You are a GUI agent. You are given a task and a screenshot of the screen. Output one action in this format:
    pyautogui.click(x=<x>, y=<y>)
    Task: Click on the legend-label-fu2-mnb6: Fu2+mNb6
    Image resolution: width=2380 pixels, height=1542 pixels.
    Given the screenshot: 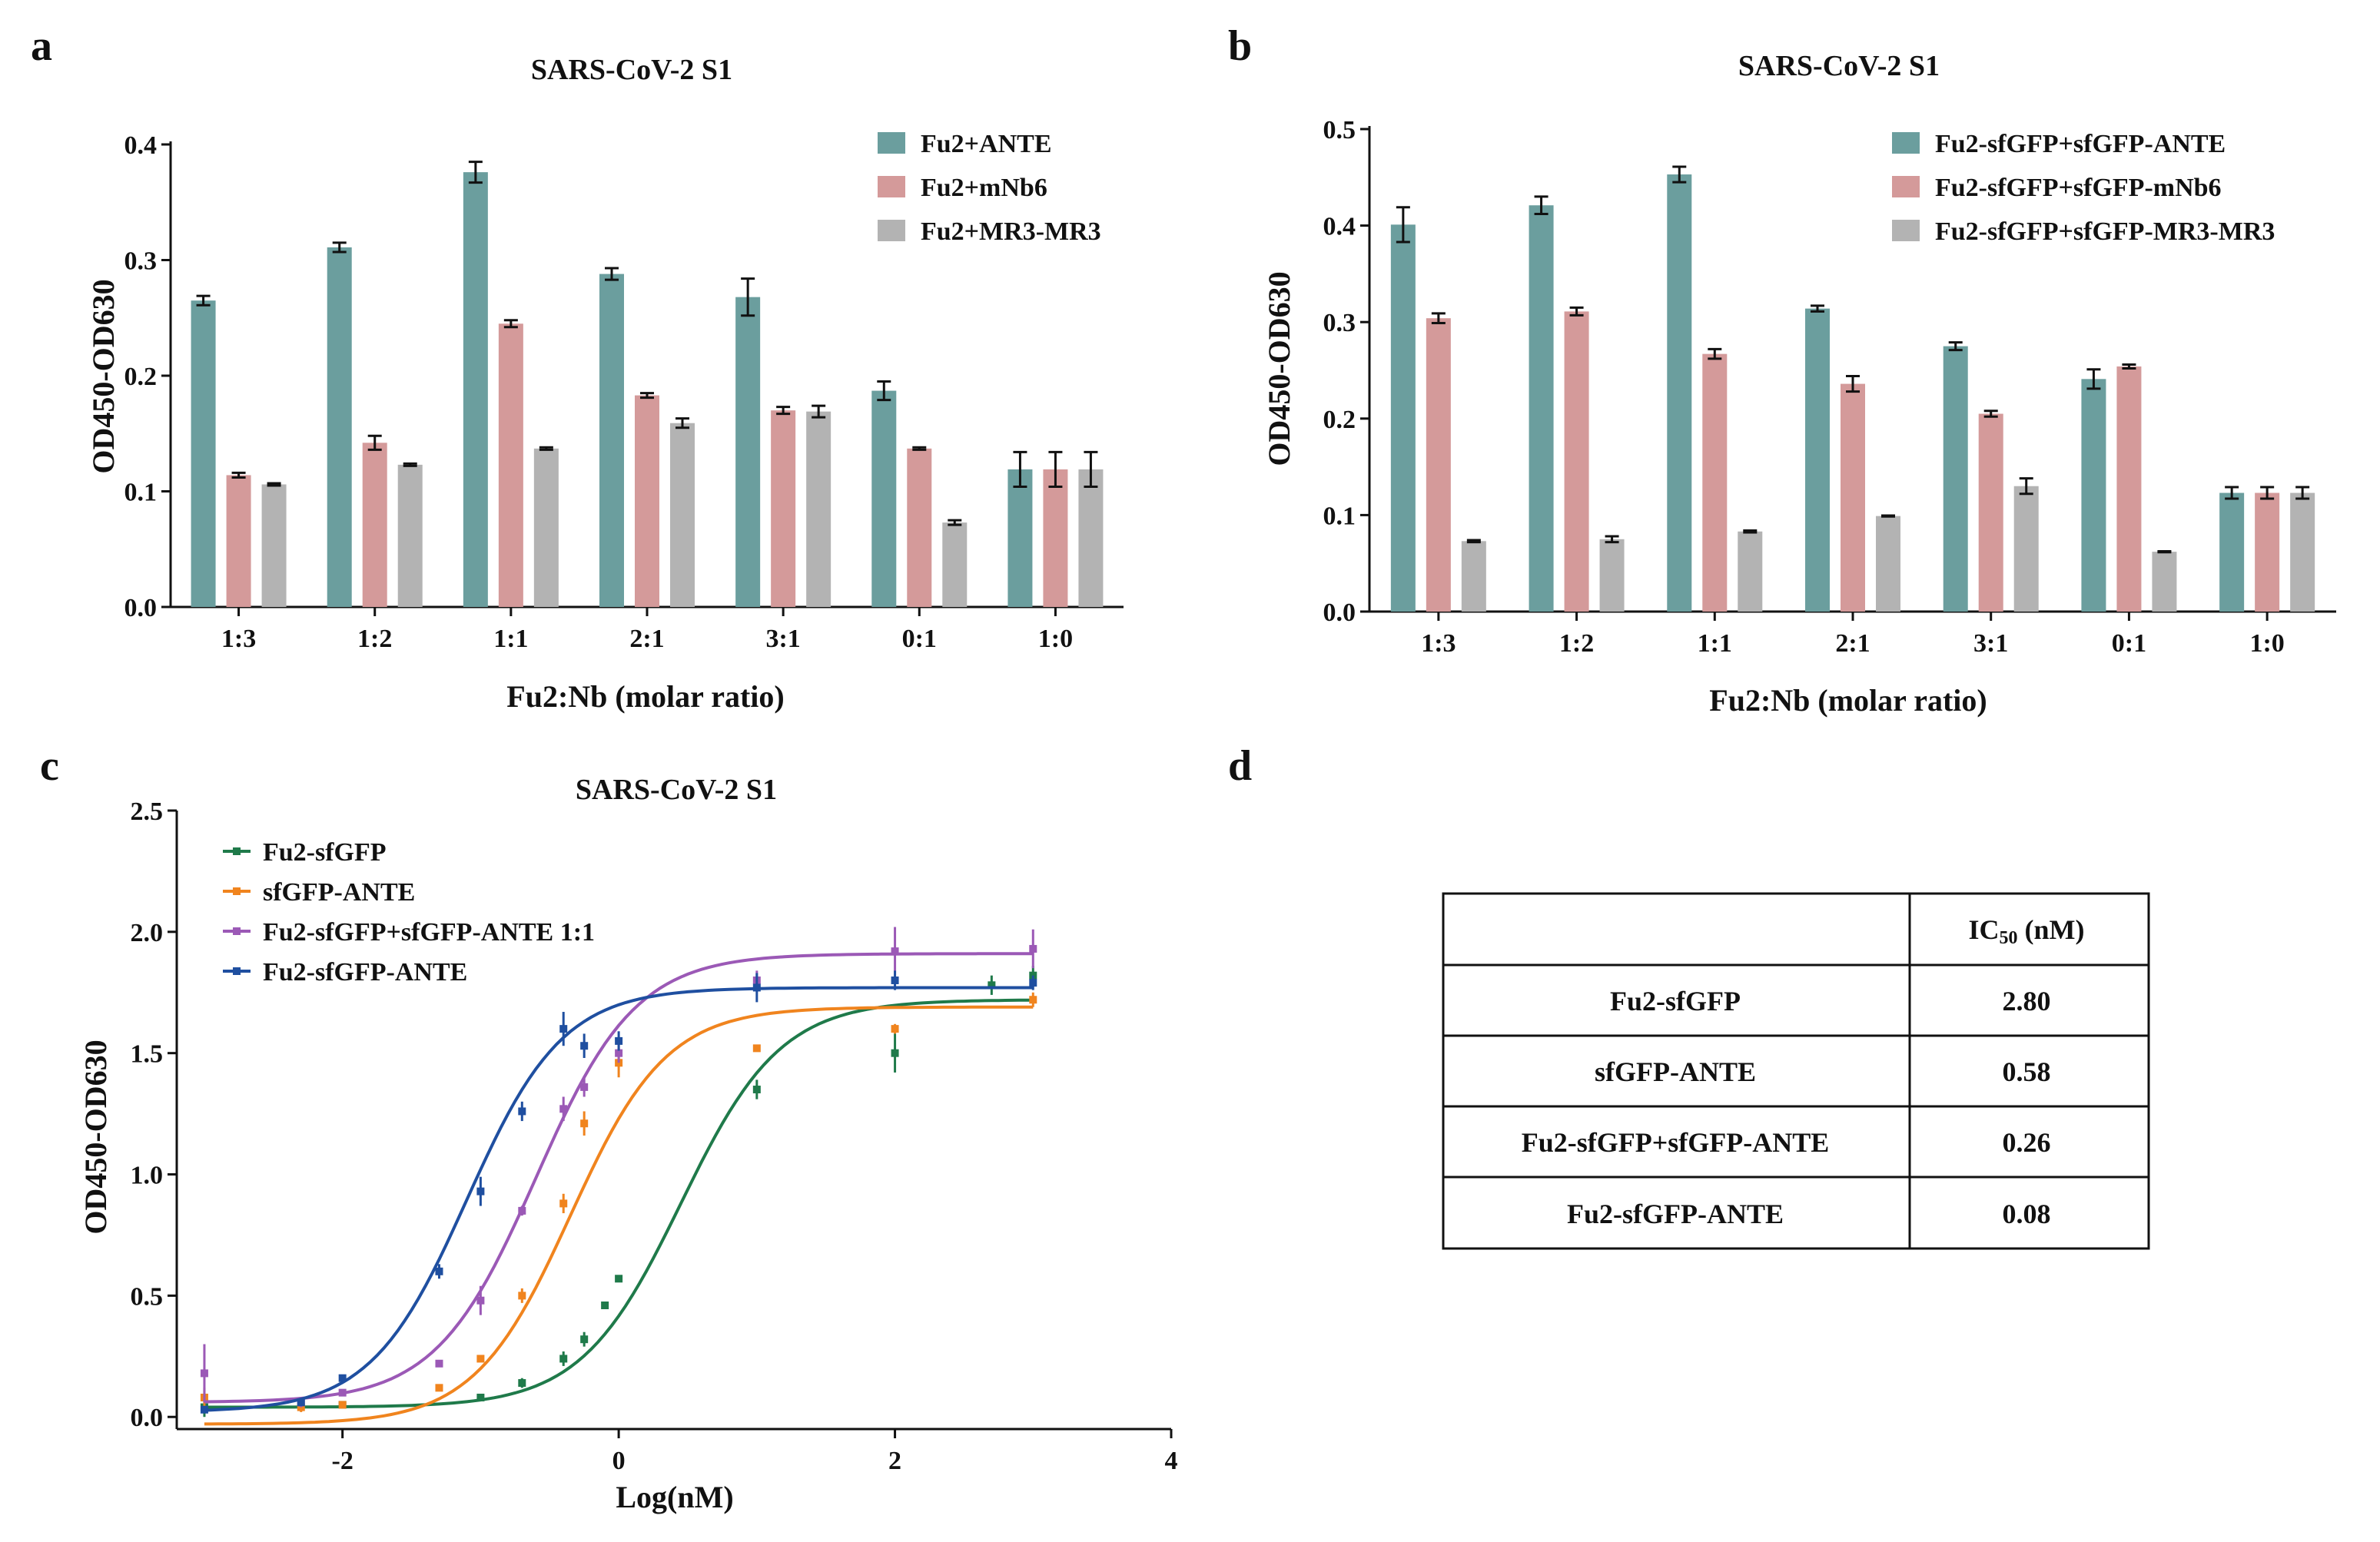 What is the action you would take?
    pyautogui.click(x=984, y=188)
    